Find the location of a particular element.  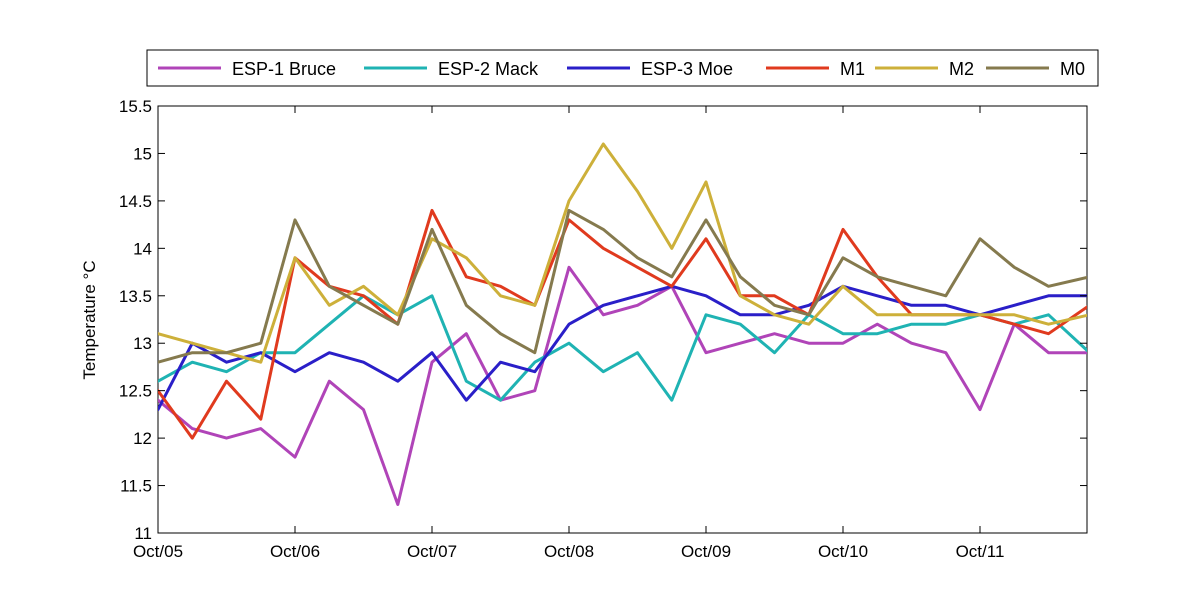

legend-label-esp-3-moe: ESP-3 Moe is located at coordinates (687, 69).